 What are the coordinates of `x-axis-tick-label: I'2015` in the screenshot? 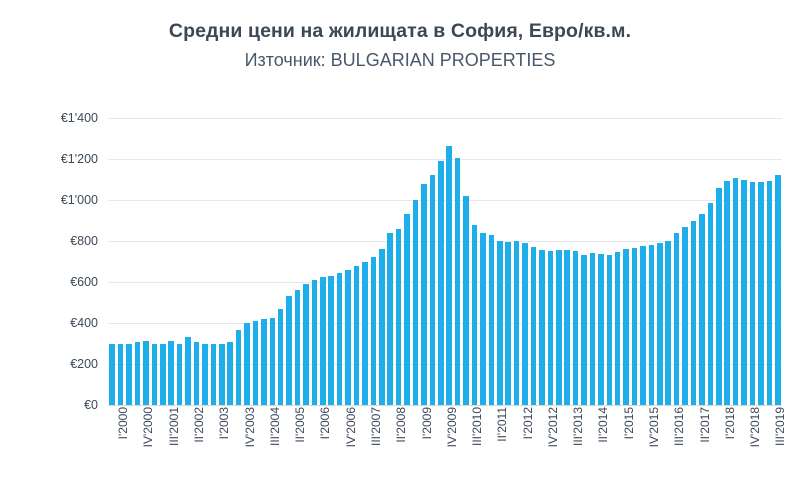 It's located at (628, 423).